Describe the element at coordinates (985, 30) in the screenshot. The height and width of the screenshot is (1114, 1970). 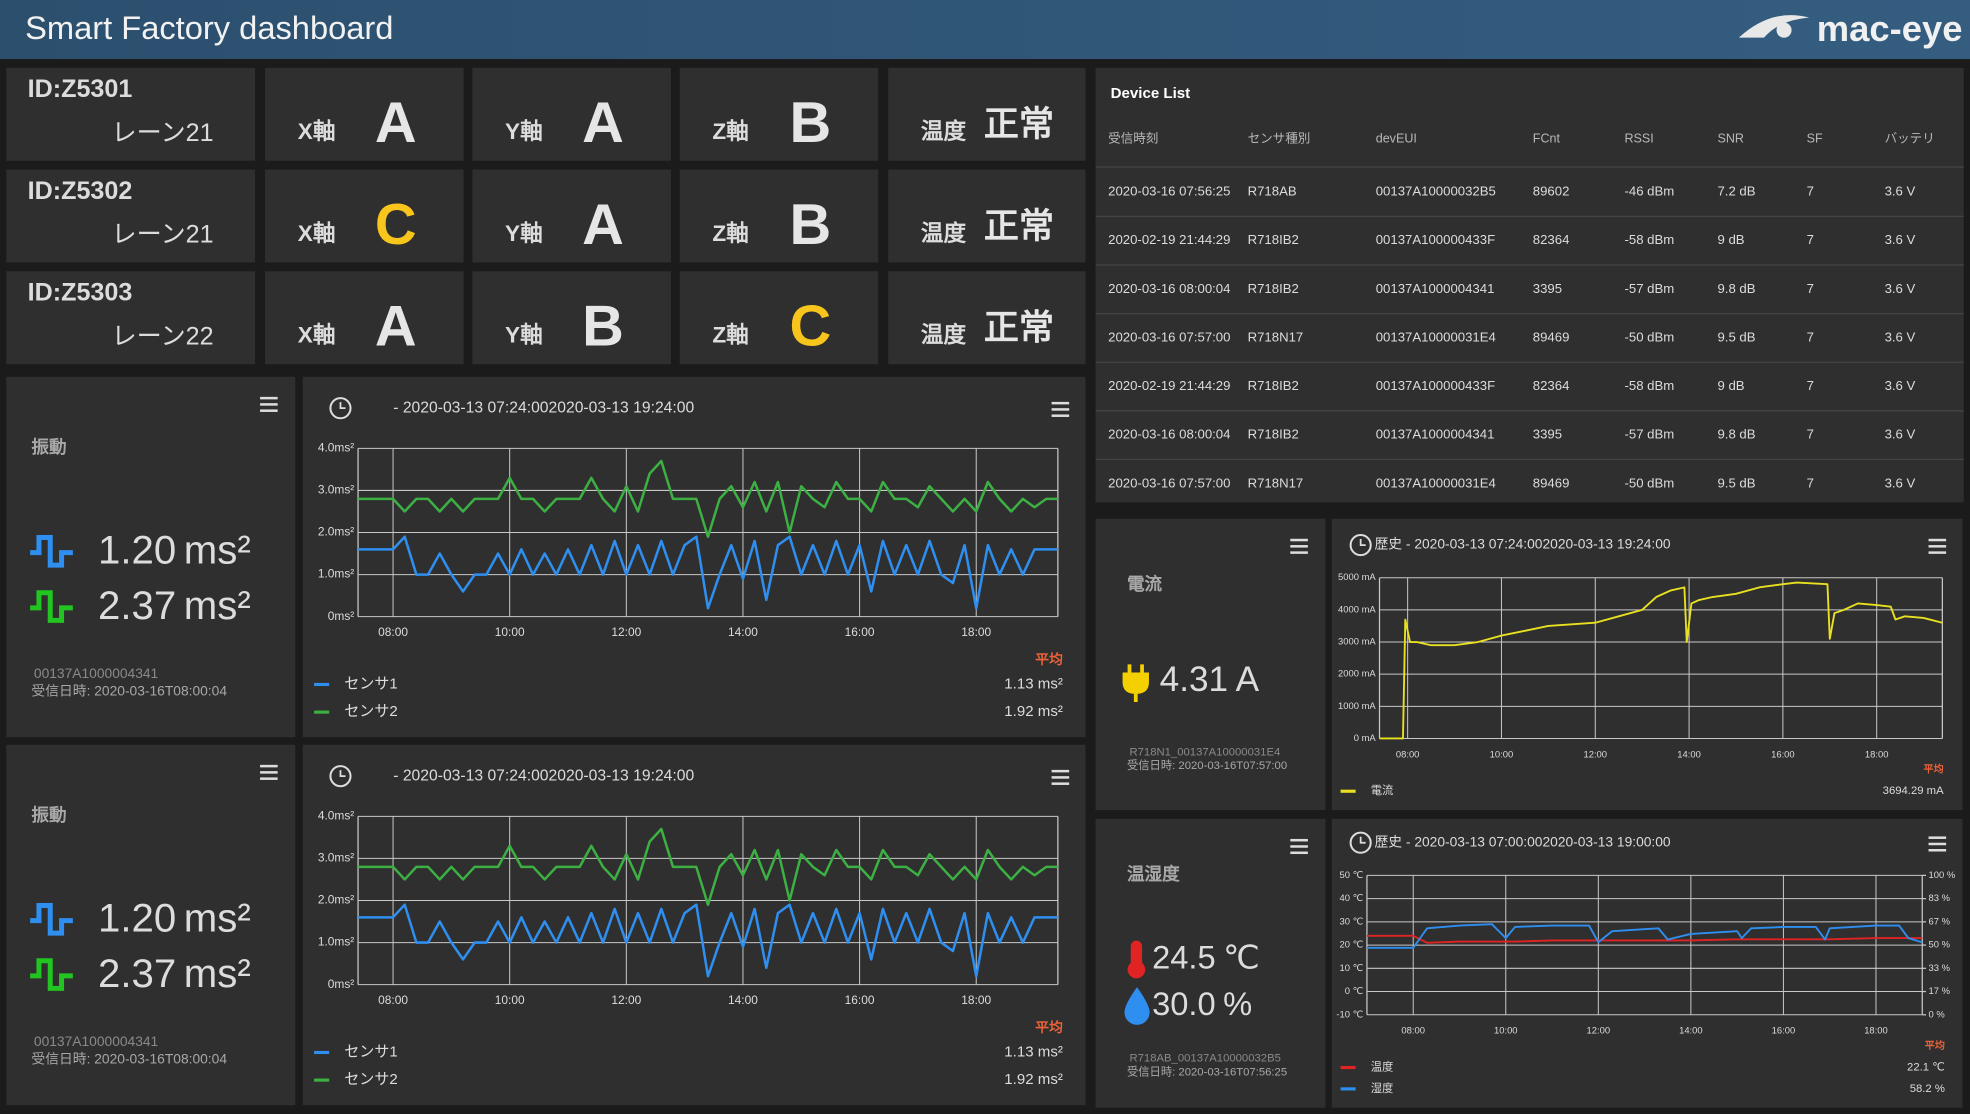
I see `header-bar` at that location.